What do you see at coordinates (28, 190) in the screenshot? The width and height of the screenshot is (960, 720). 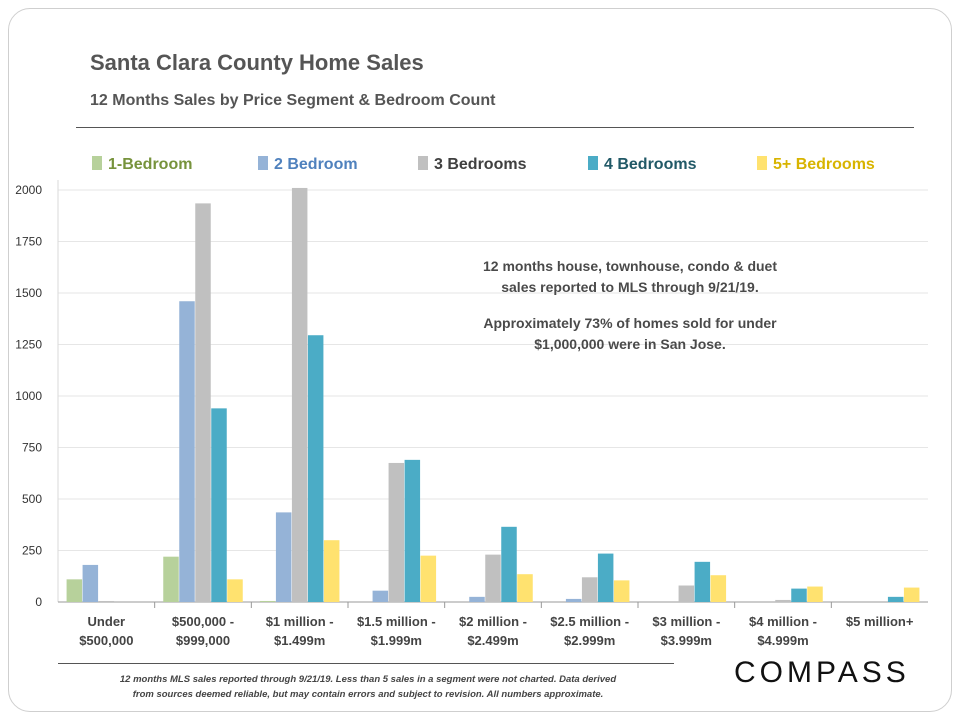 I see `y-tick-label: 2000` at bounding box center [28, 190].